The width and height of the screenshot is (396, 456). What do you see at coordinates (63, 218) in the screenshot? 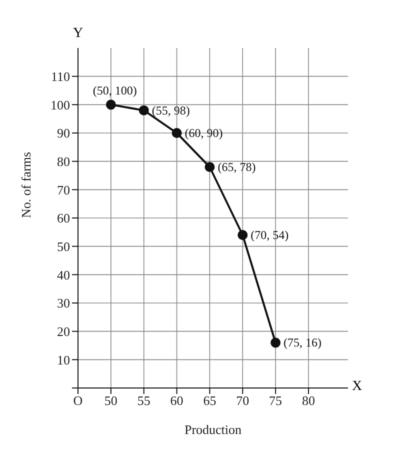
I see `y-tick-label: 60` at bounding box center [63, 218].